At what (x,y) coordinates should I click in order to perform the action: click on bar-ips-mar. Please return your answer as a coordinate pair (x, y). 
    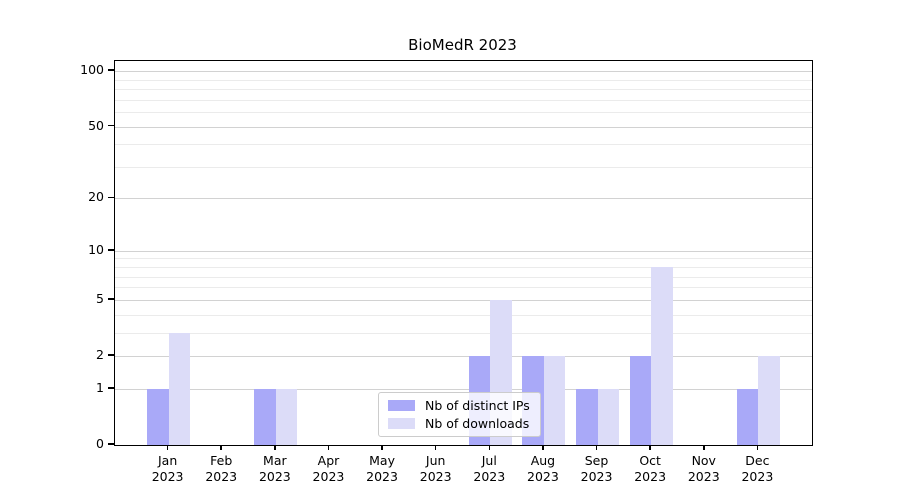
    Looking at the image, I should click on (265, 416).